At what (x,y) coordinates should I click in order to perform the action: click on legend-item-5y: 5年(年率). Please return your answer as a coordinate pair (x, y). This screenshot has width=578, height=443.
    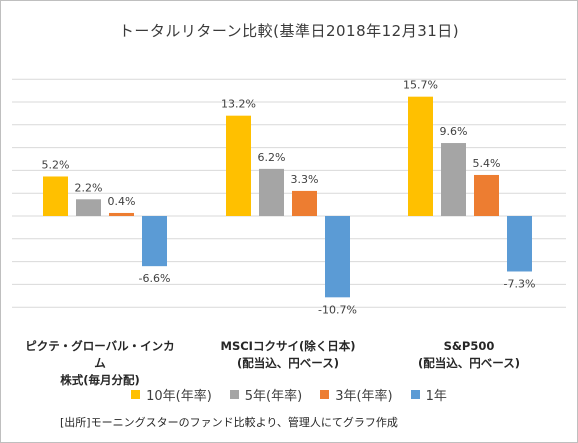
    Looking at the image, I should click on (266, 394).